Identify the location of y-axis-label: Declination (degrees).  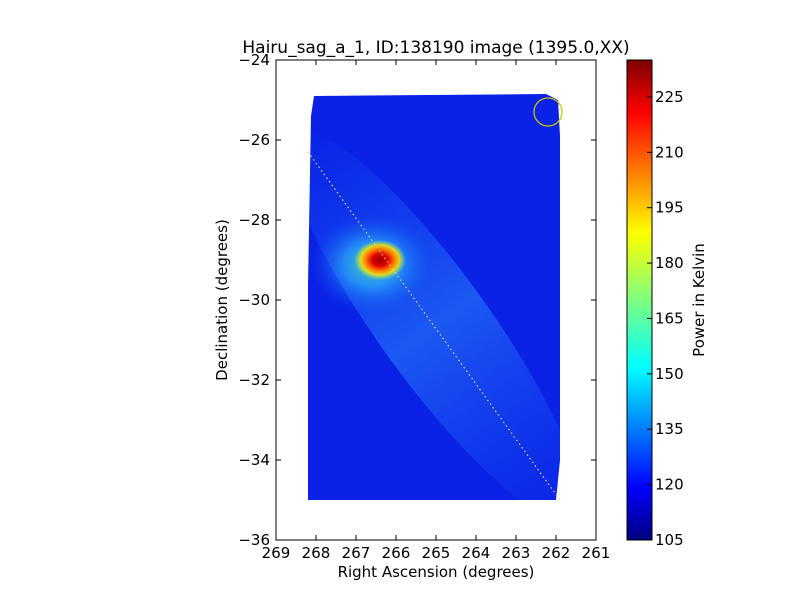
(222, 300).